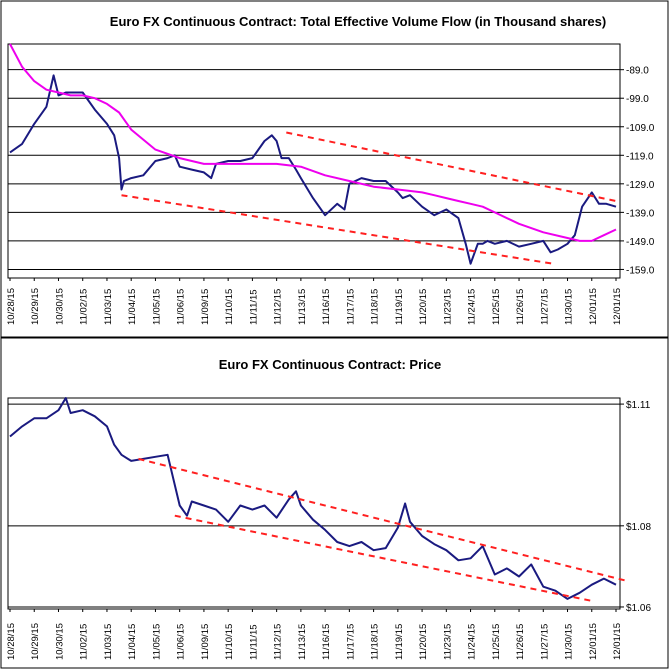 The width and height of the screenshot is (670, 669). Describe the element at coordinates (640, 156) in the screenshot. I see `y-tick-label: -119.0` at that location.